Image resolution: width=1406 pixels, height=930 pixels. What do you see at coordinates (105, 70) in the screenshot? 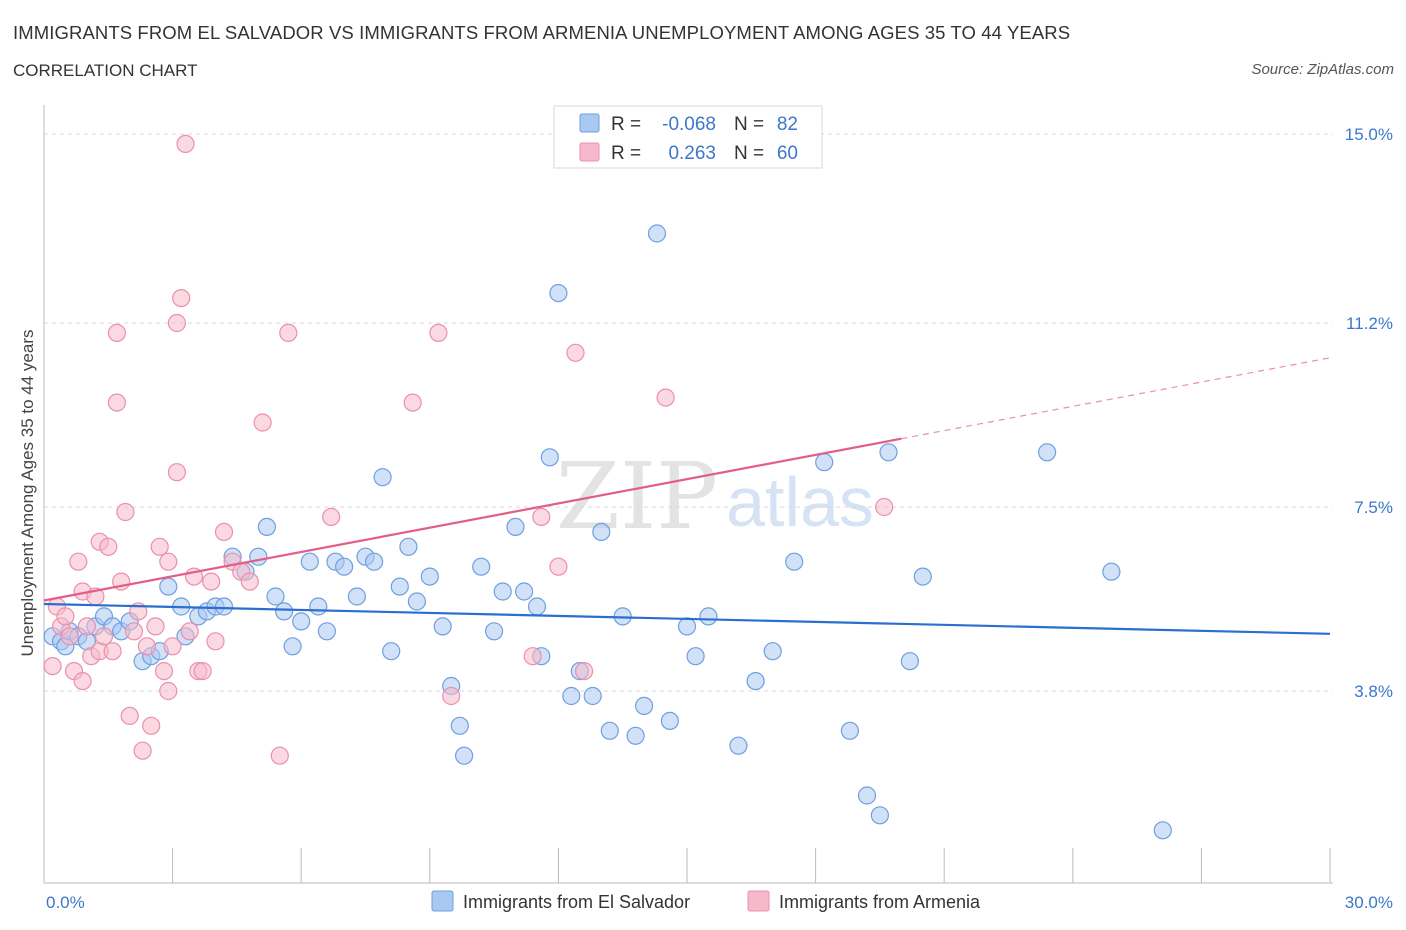
I see `chart-subtitle: CORRELATION CHART` at bounding box center [105, 70].